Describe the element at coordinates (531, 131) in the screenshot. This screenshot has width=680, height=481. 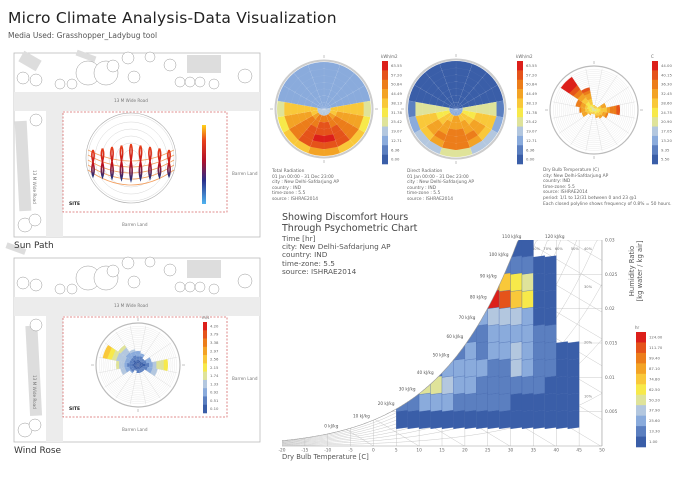
I see `legend-value: 19.07` at that location.